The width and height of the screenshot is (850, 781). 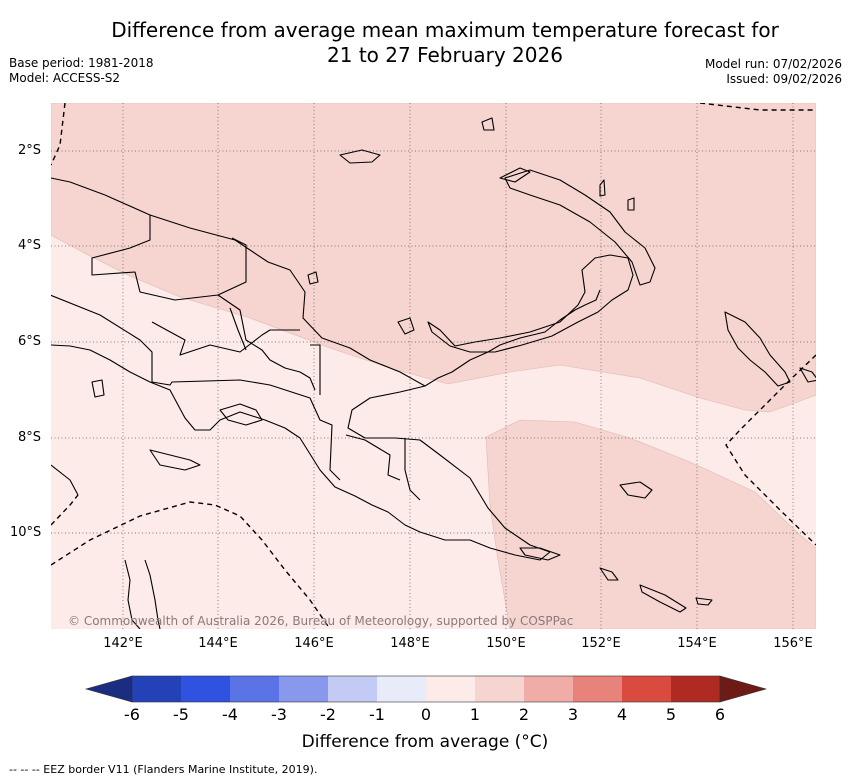 I want to click on lon-label: 148°E, so click(x=410, y=643).